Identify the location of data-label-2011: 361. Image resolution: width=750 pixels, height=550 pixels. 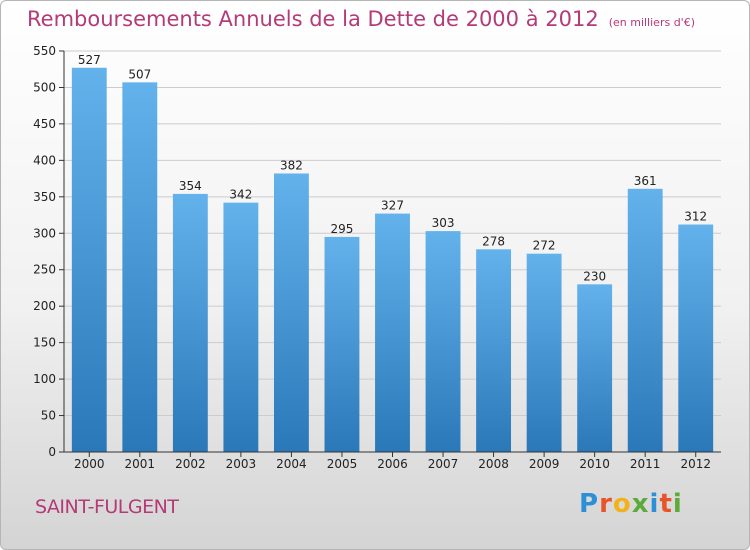
(645, 181).